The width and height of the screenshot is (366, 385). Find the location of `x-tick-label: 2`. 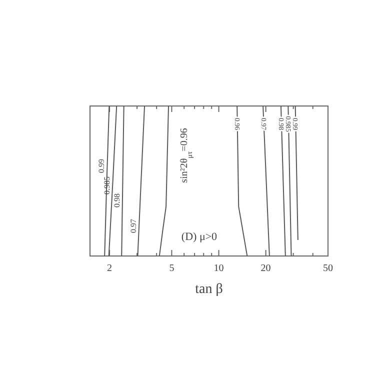

x-tick-label: 2 is located at coordinates (109, 268).